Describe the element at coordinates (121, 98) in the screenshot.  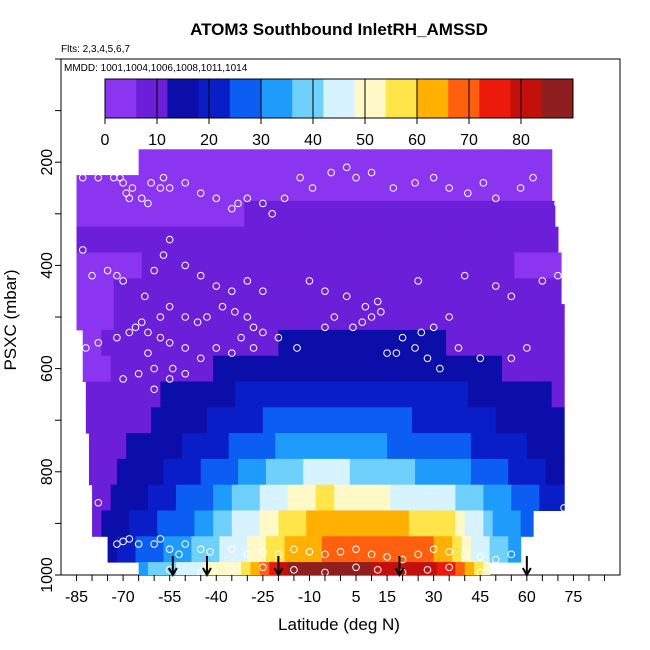
I see `colorbar-swatch` at that location.